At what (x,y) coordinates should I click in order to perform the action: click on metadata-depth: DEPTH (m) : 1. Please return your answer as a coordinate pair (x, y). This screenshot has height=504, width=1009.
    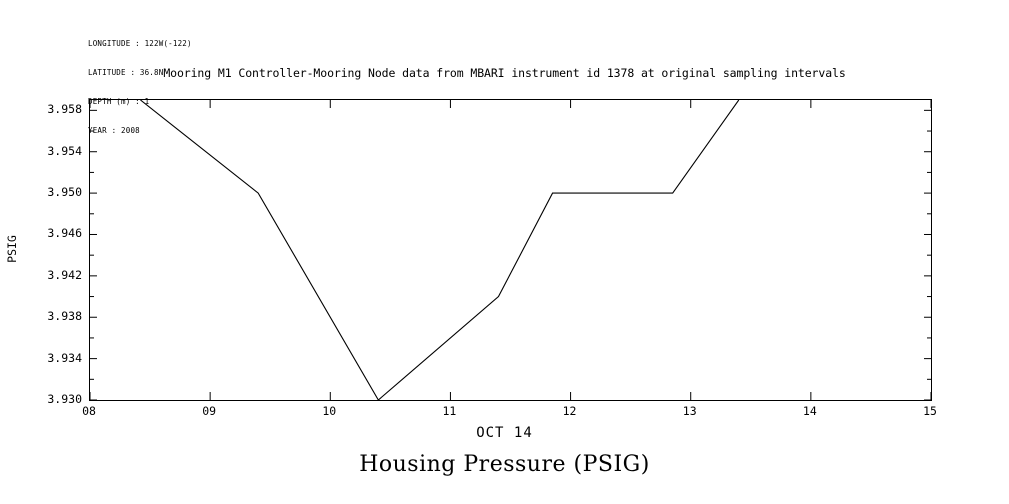
    Looking at the image, I should click on (119, 101).